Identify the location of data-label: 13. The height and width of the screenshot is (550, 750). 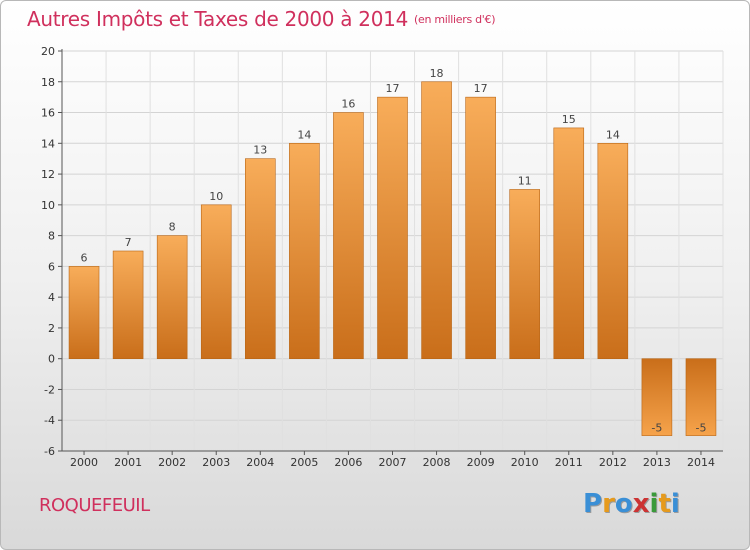
(260, 150).